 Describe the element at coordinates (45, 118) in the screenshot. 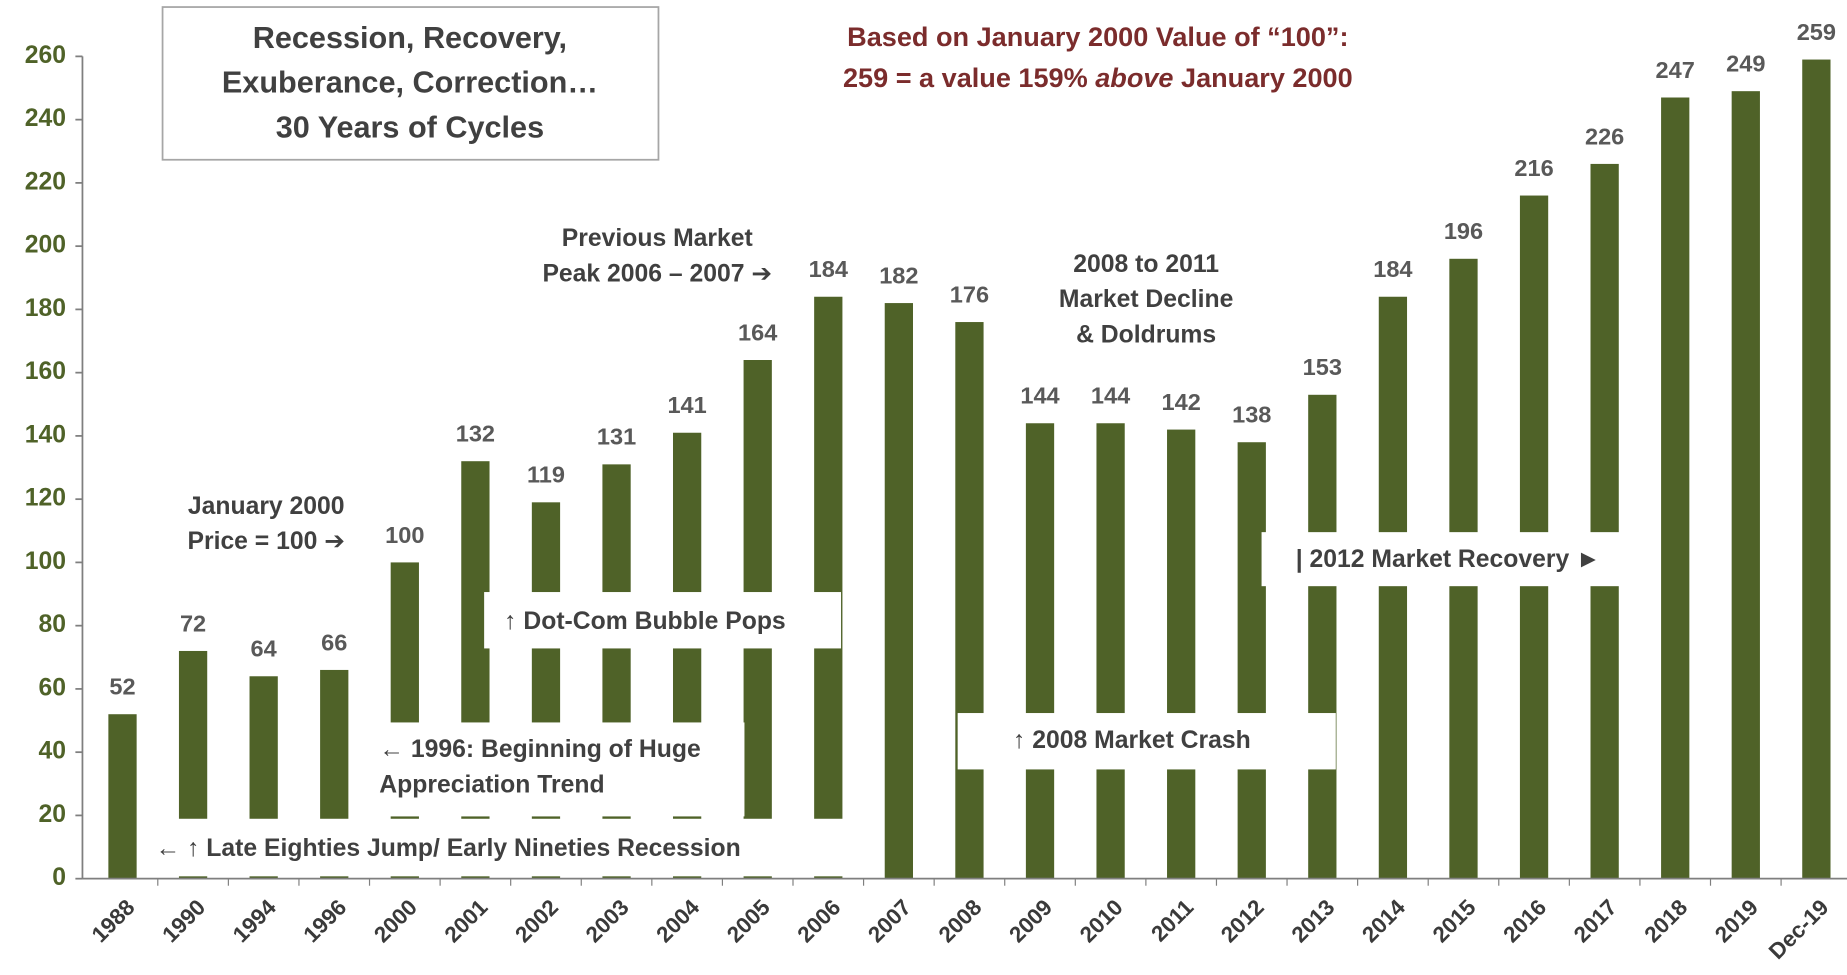

I see `y-tick-label: 240` at that location.